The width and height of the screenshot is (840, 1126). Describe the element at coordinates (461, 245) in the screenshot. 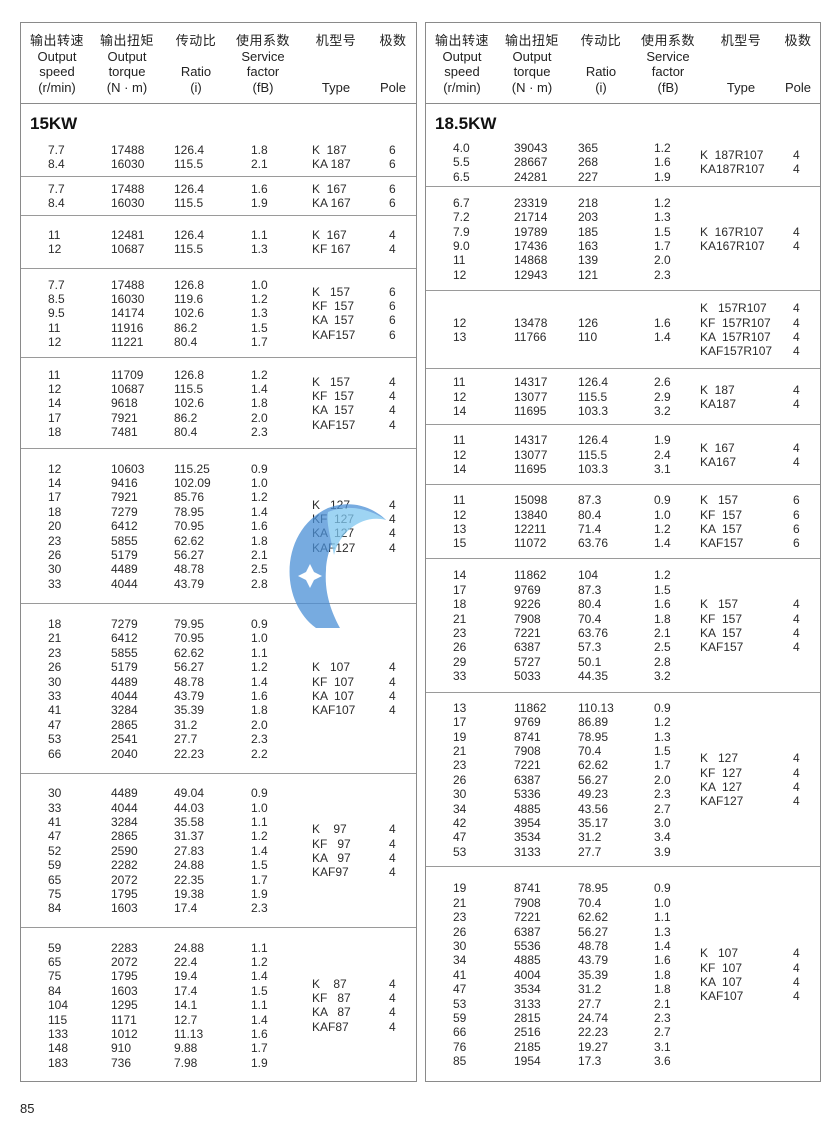

I see `speed-cell: 9.0` at that location.